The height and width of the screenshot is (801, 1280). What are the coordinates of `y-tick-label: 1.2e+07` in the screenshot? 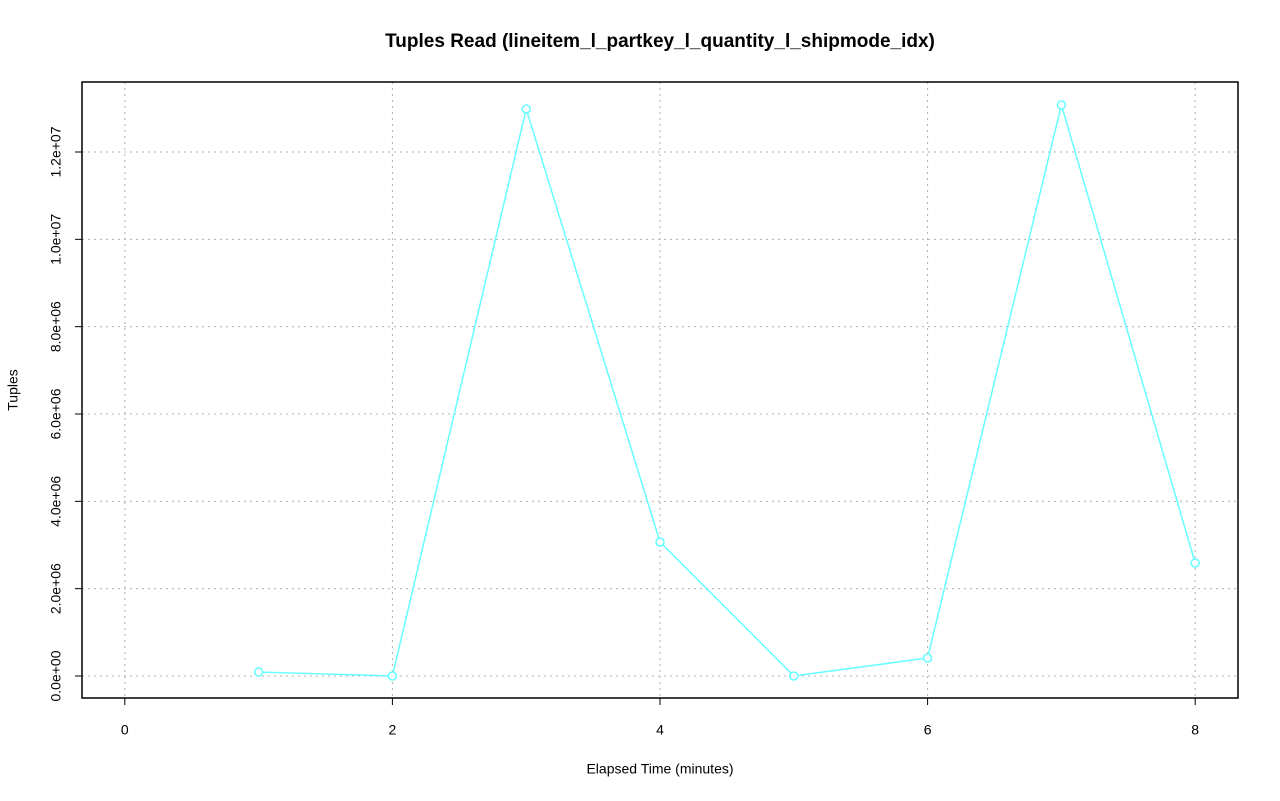 It's located at (56, 151).